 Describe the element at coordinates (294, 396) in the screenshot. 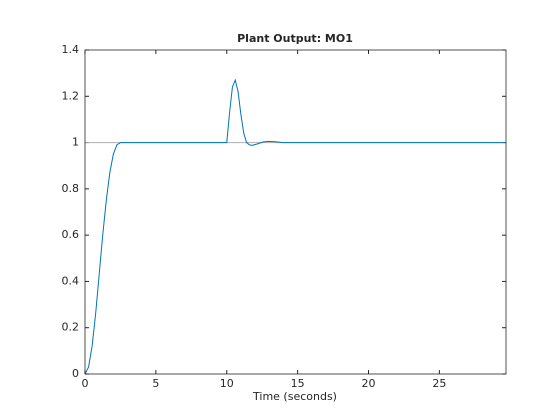

I see `x-axis-label: Time (seconds)` at that location.